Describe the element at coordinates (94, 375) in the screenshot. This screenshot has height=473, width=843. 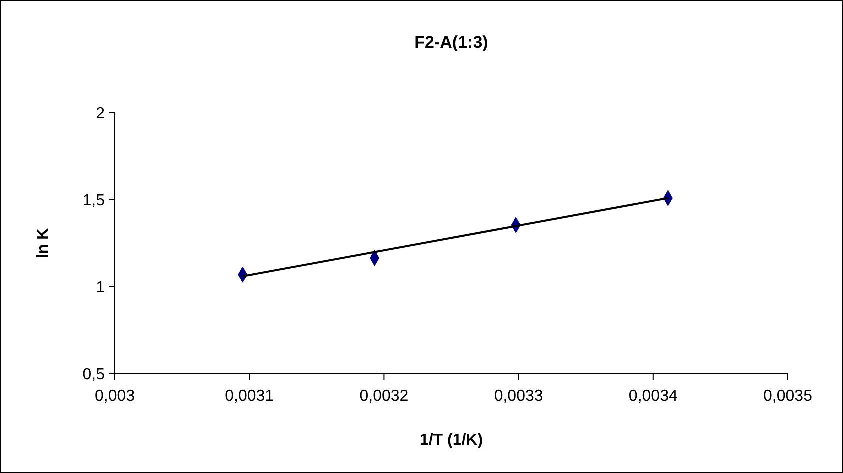
I see `y-tick-label: 0,5` at that location.